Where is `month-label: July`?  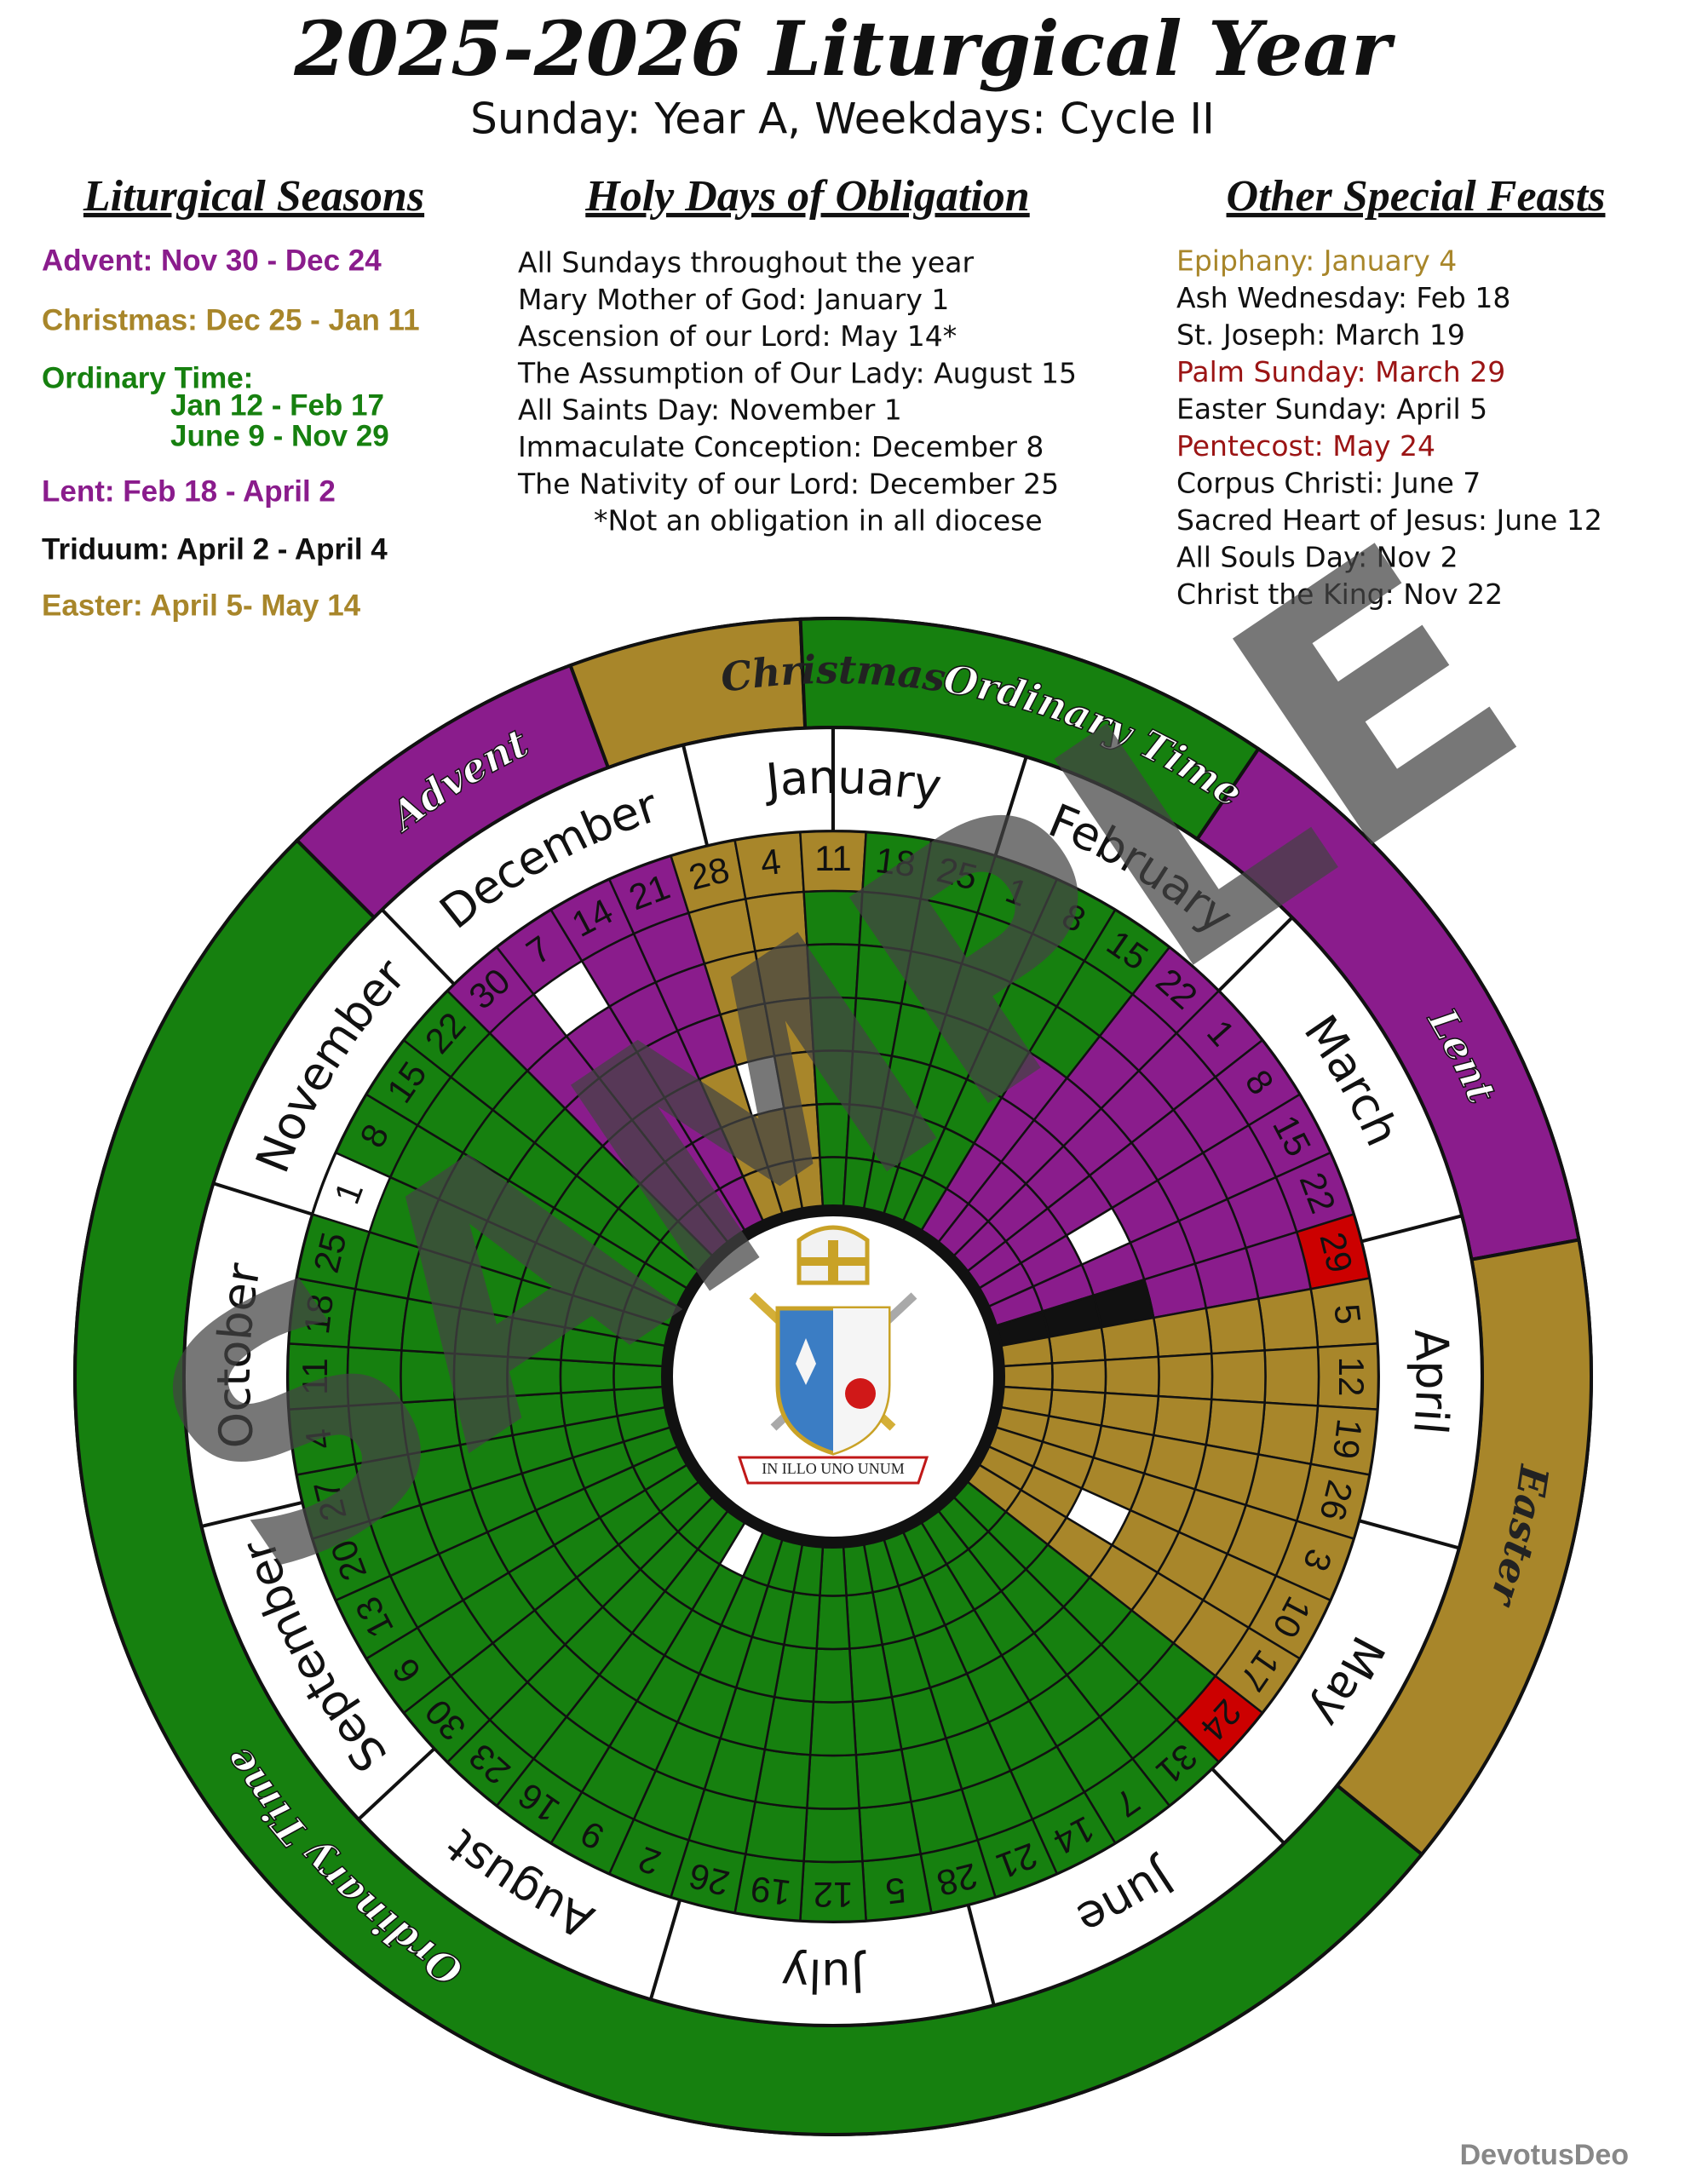 month-label: July is located at coordinates (823, 1975).